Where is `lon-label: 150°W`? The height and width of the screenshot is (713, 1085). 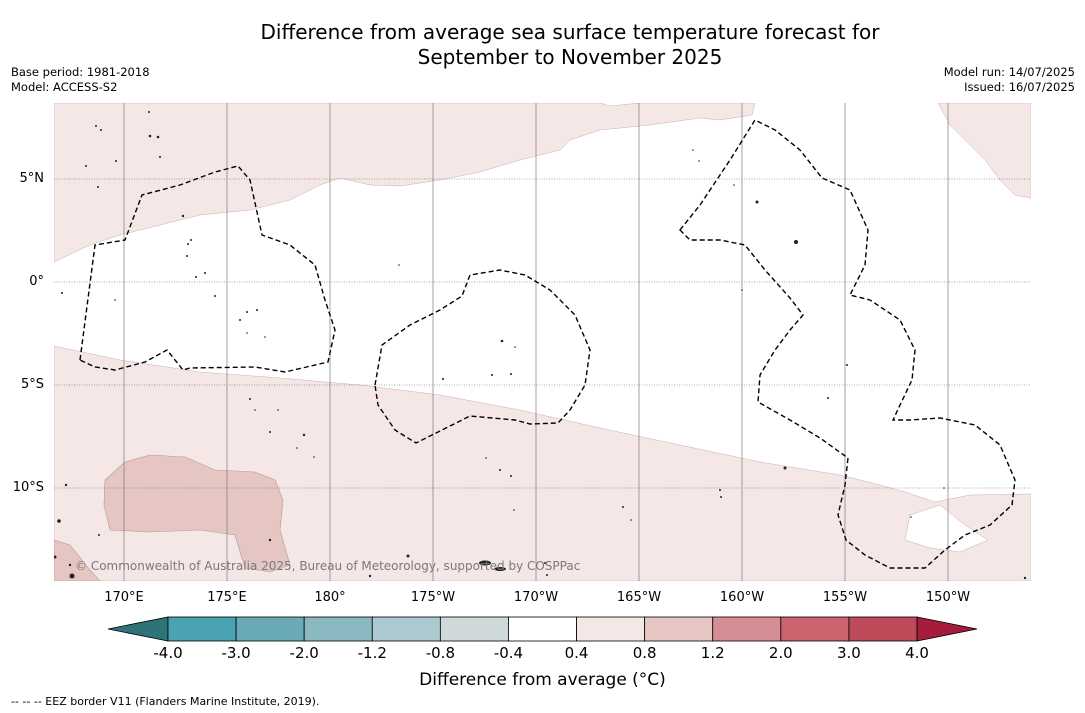
lon-label: 150°W is located at coordinates (948, 597).